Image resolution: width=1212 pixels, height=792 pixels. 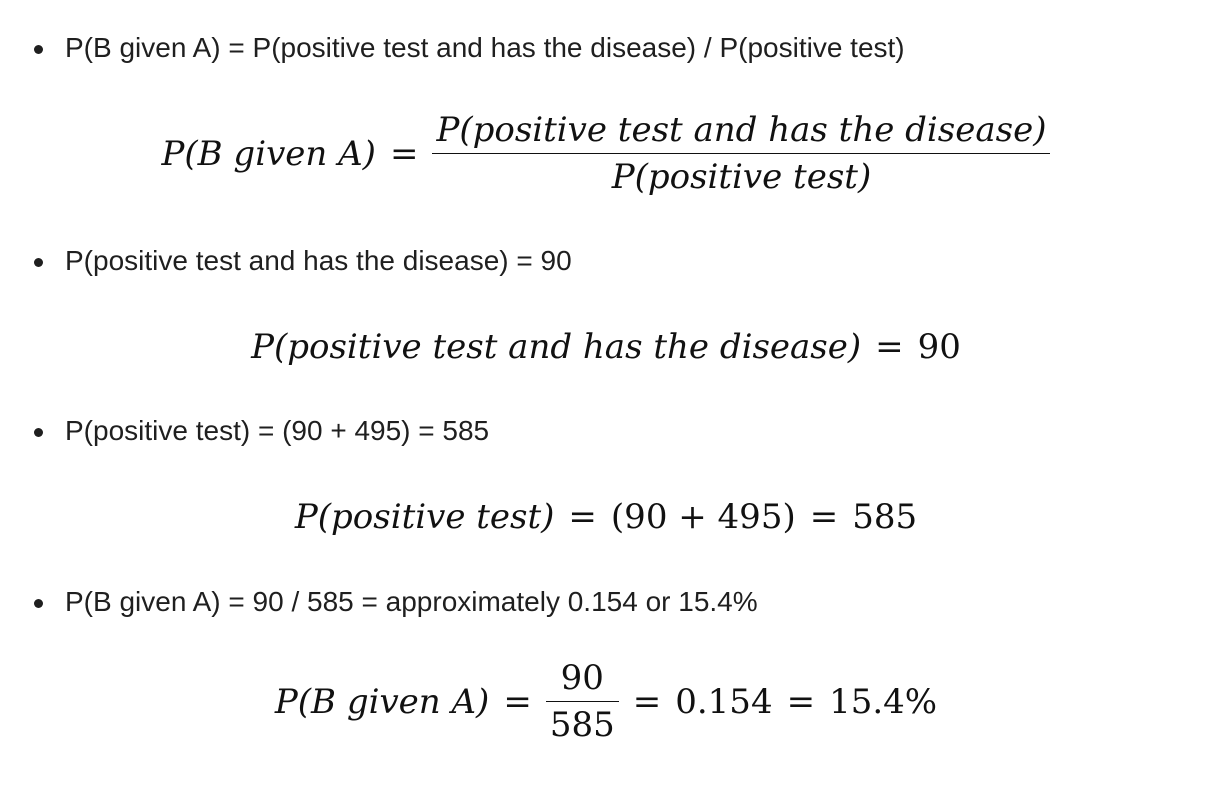 I want to click on eq2-equals: =, so click(x=889, y=347).